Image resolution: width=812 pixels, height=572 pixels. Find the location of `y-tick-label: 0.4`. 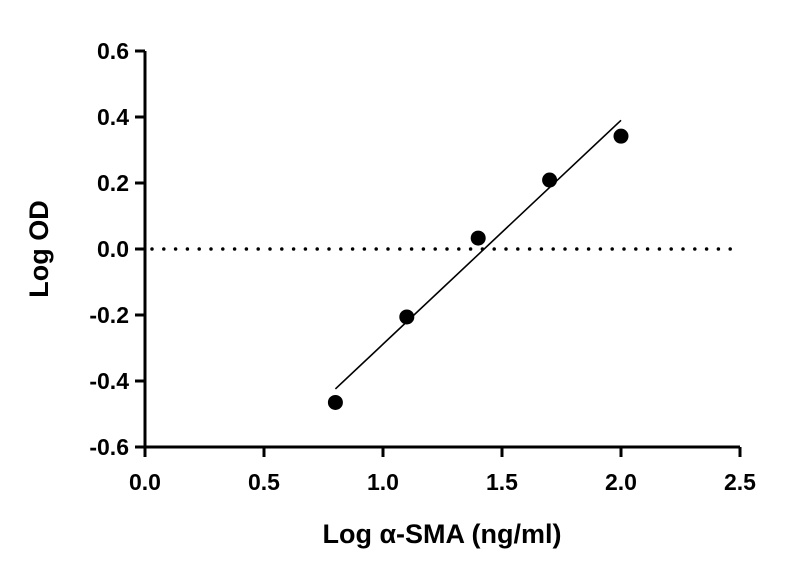

y-tick-label: 0.4 is located at coordinates (113, 117).